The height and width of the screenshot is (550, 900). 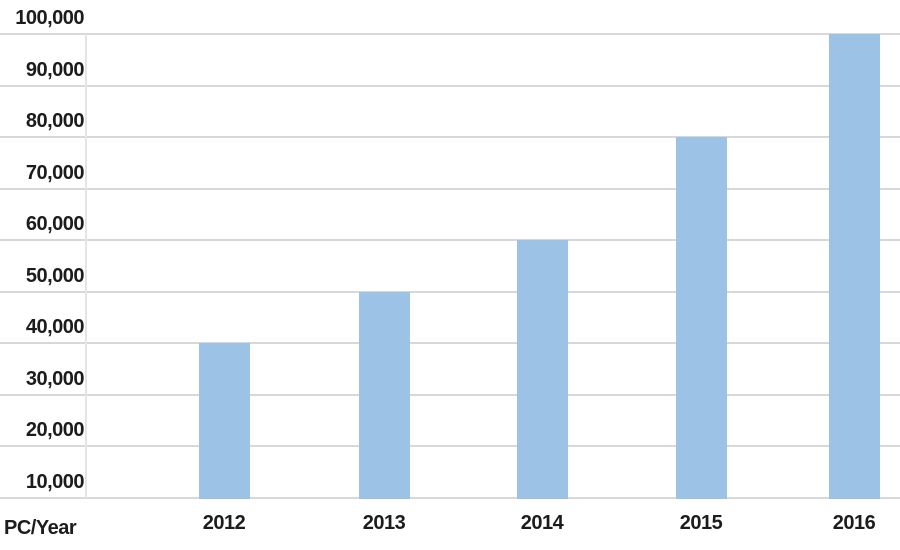 I want to click on axis-unit-label: PC/Year, so click(x=40, y=528).